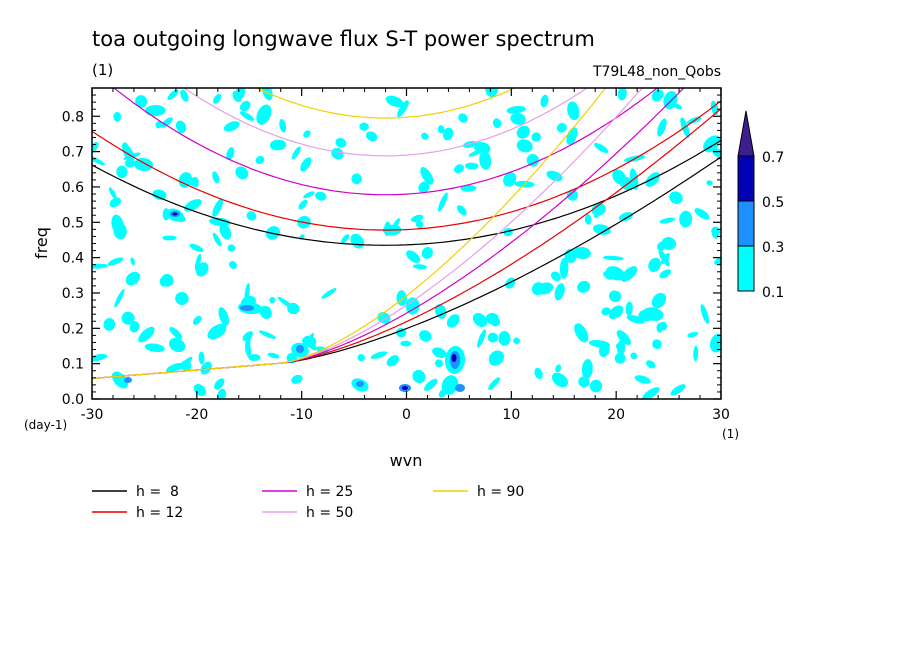 Image resolution: width=904 pixels, height=654 pixels. I want to click on chart-subtitle: T79L48_non_Qobs, so click(656, 72).